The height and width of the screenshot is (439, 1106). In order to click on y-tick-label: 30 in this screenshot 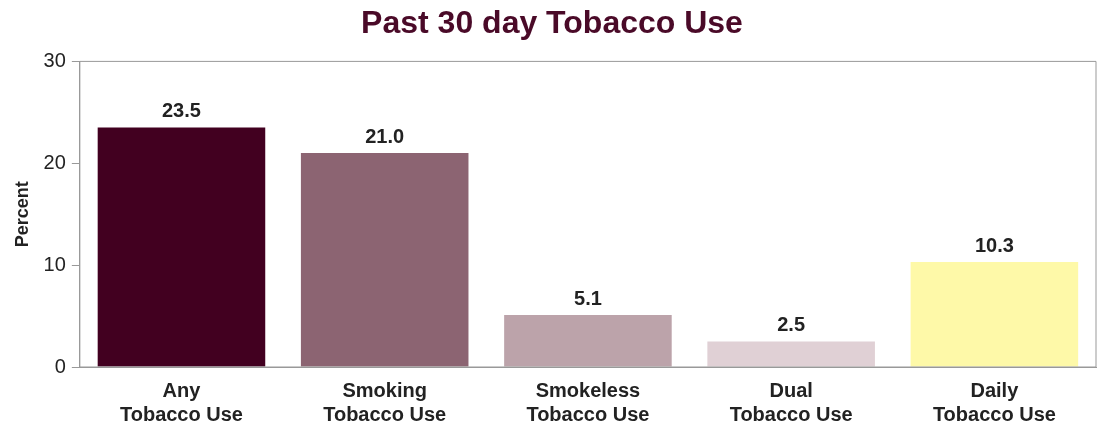, I will do `click(54, 59)`.